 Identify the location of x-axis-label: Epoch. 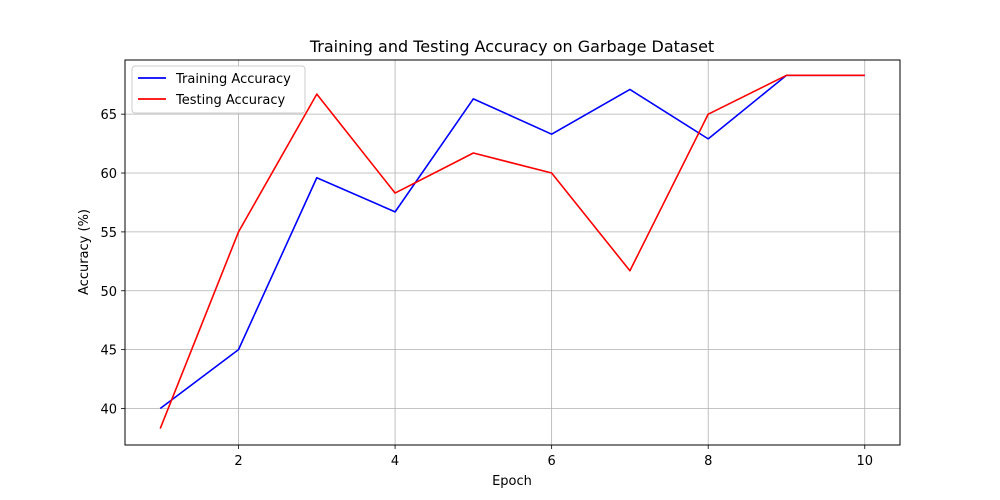
(512, 481).